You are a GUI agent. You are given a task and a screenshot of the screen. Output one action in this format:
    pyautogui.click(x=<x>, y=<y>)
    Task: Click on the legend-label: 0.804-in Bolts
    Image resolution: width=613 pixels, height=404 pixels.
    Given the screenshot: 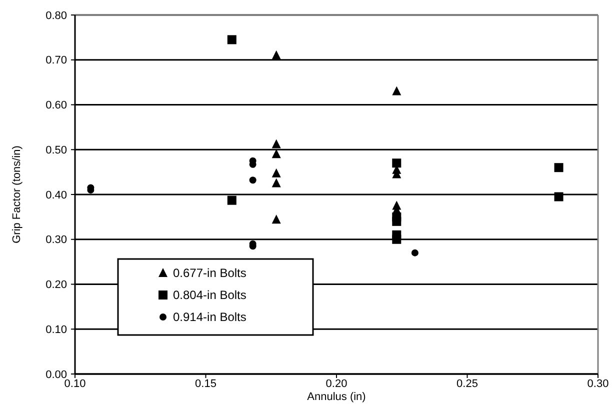 What is the action you would take?
    pyautogui.click(x=209, y=295)
    